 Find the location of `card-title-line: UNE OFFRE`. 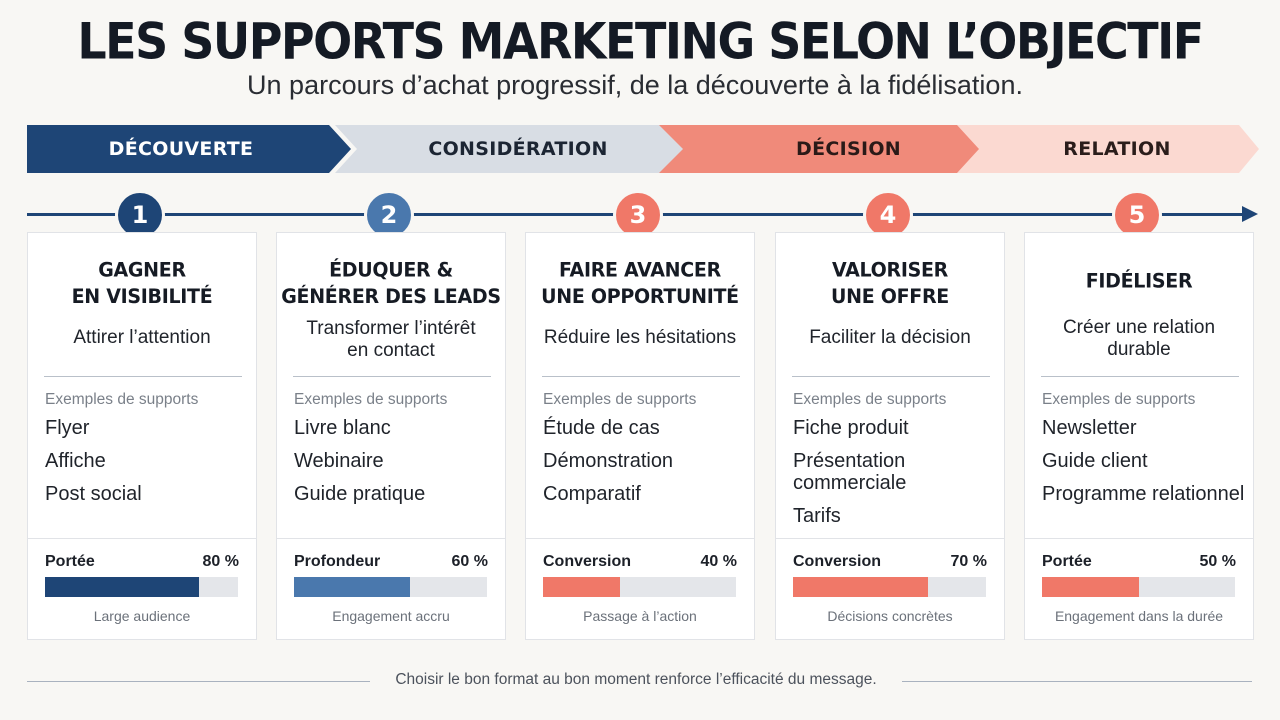

card-title-line: UNE OFFRE is located at coordinates (890, 297).